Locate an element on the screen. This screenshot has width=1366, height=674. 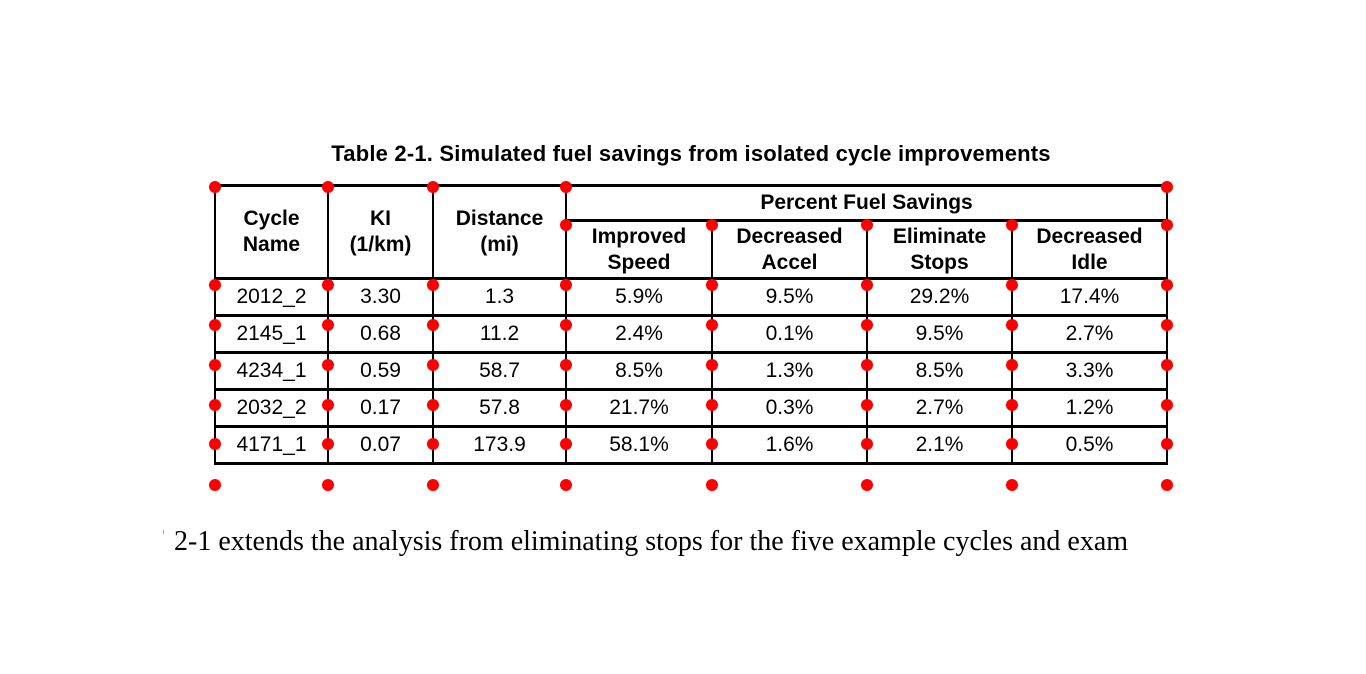
table-cell: 0.07 is located at coordinates (380, 445).